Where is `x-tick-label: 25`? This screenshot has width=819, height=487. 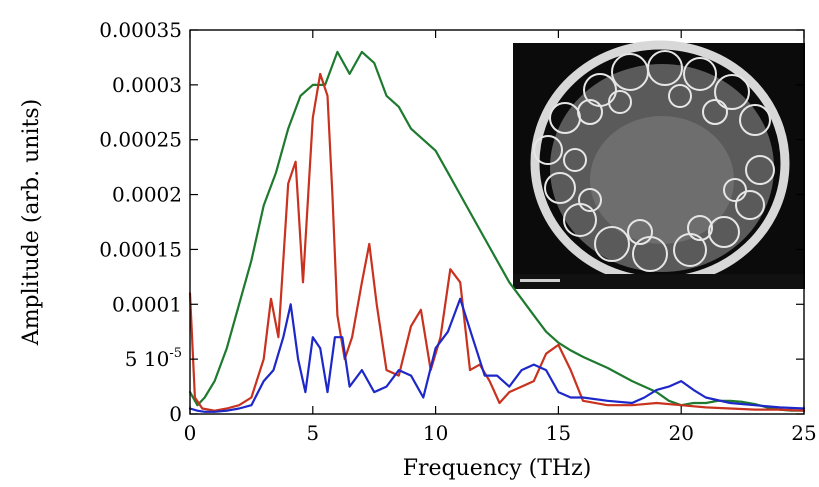
x-tick-label: 25 is located at coordinates (803, 433).